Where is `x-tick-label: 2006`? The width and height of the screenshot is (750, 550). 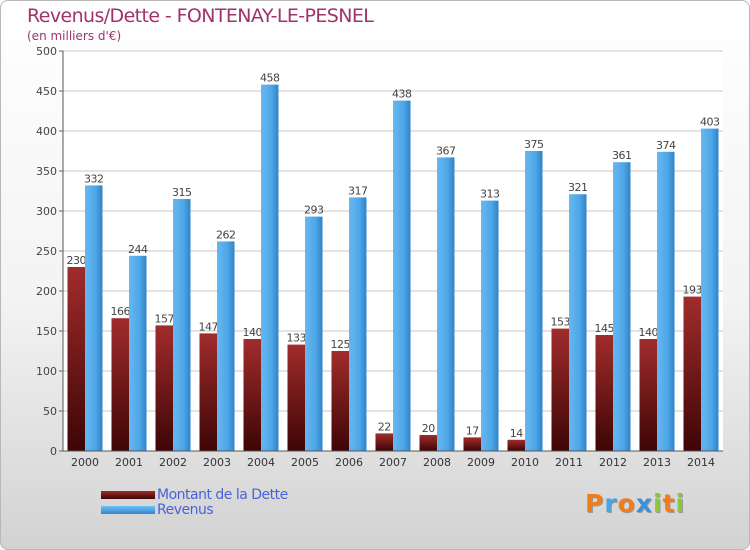 x-tick-label: 2006 is located at coordinates (349, 462).